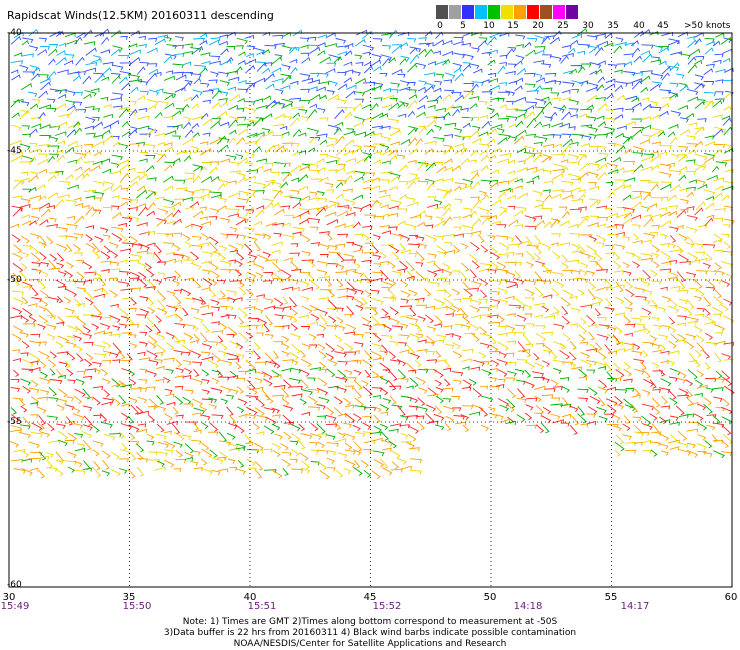 The width and height of the screenshot is (740, 650). I want to click on legend-label: 5, so click(463, 26).